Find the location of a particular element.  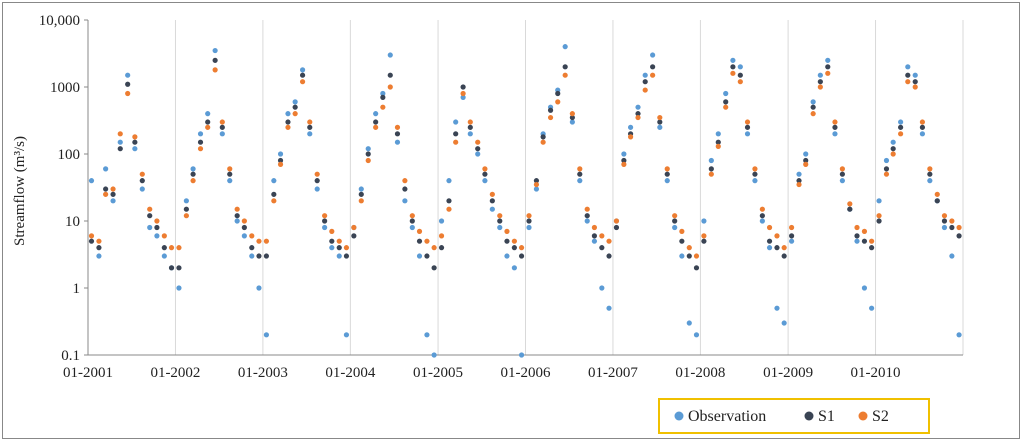

y-tick-labels: 0.1 1 10 100 1000 10,000 is located at coordinates (63, 188).